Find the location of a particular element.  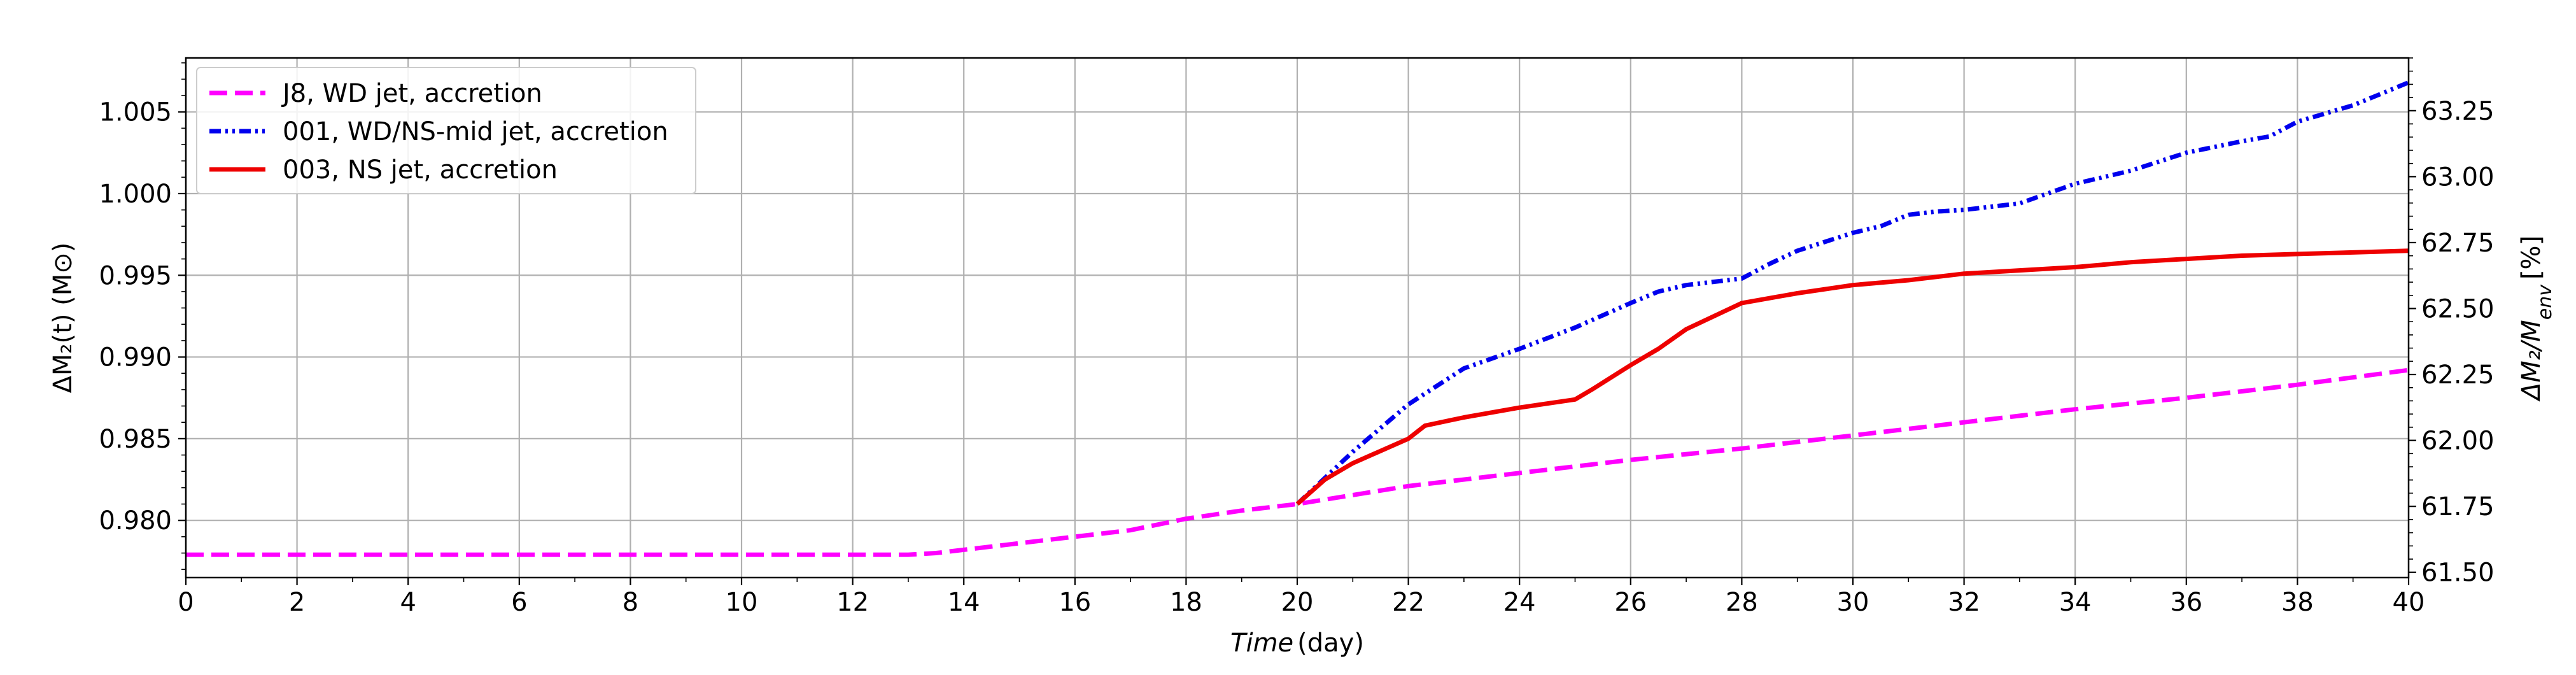

y-axis-label-right: ΔM₂/Menv[%] is located at coordinates (2537, 319).